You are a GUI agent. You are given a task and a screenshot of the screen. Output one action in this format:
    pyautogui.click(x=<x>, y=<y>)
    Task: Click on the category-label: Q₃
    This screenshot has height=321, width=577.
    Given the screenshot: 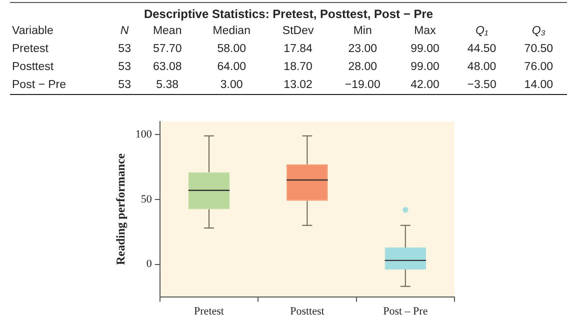 What is the action you would take?
    pyautogui.click(x=538, y=31)
    